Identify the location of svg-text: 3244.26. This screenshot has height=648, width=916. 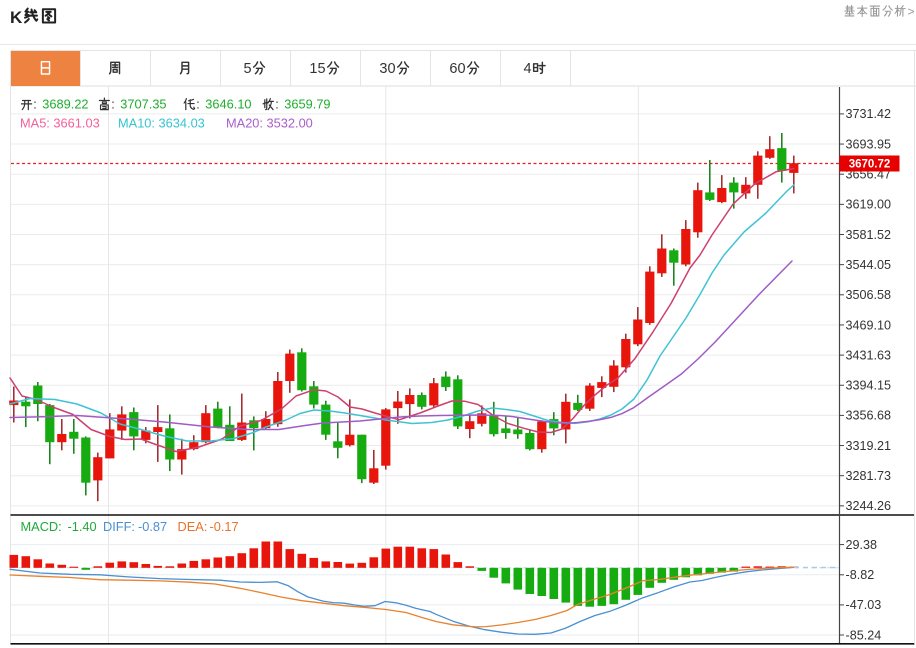
(869, 506).